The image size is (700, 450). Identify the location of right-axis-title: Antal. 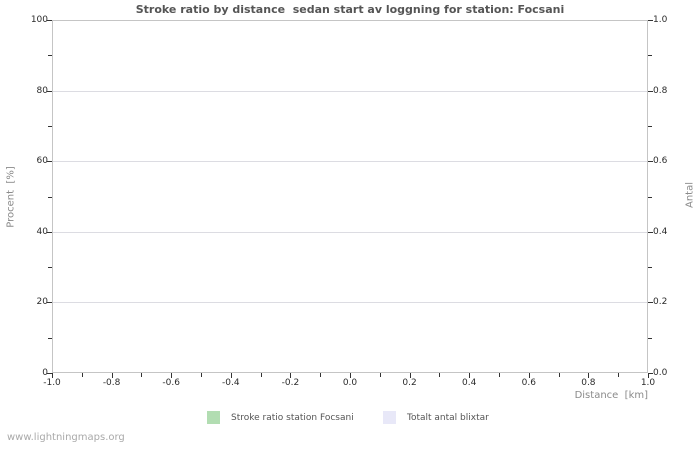
(690, 195).